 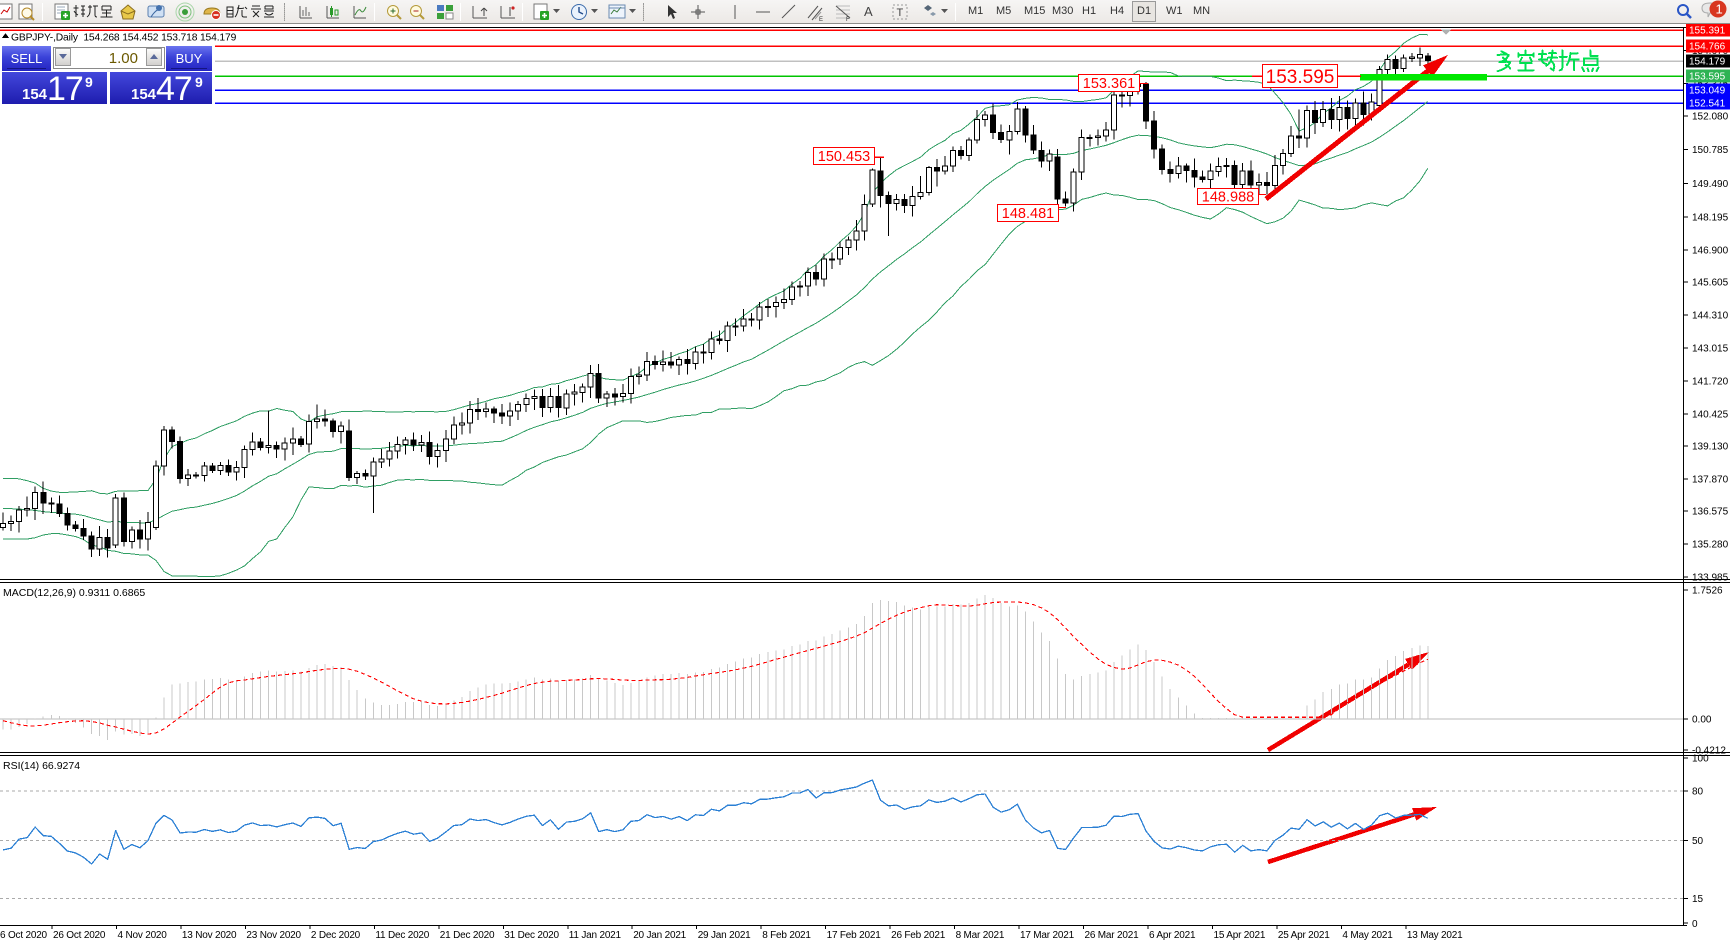 I want to click on svg-text: 139.130, so click(x=1710, y=447).